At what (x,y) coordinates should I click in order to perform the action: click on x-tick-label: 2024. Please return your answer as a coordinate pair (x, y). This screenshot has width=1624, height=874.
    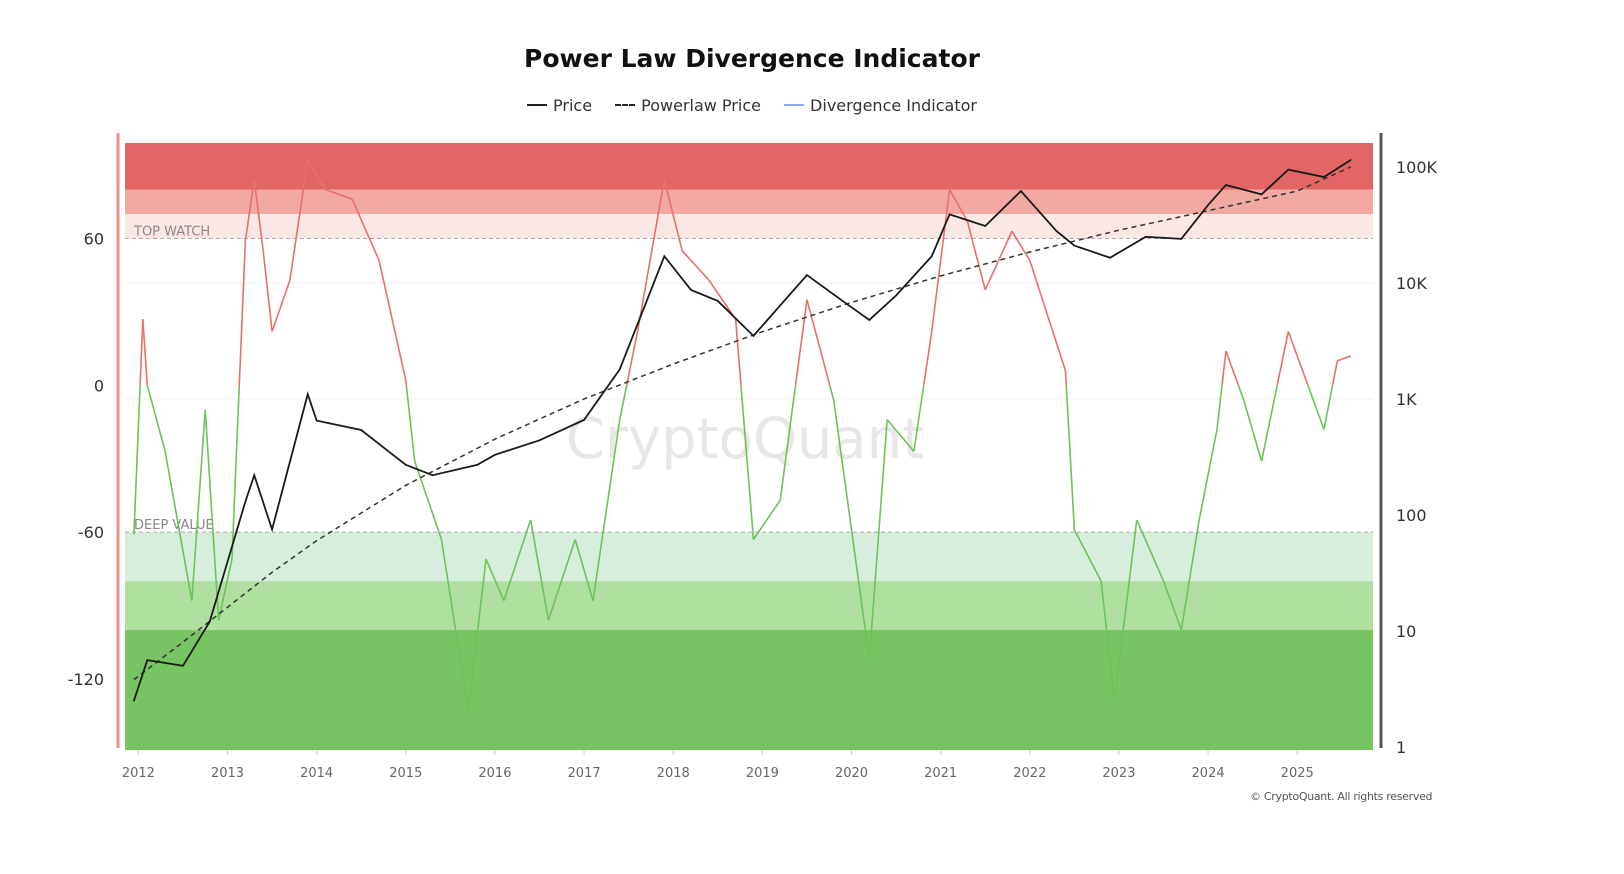
    Looking at the image, I should click on (1208, 773).